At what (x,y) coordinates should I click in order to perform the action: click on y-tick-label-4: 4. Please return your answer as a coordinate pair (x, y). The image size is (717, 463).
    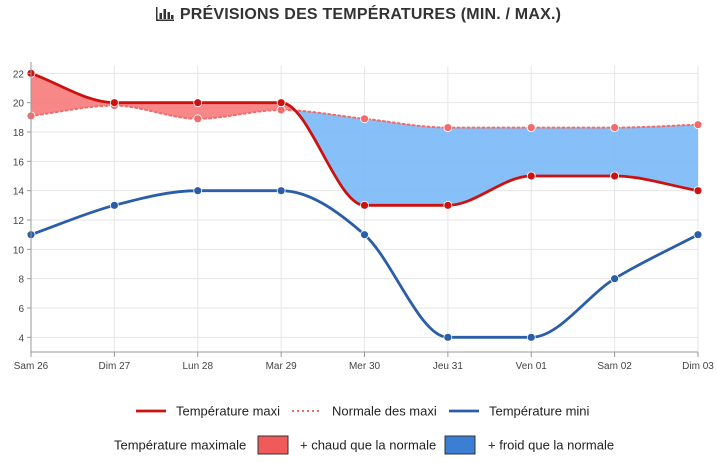
    Looking at the image, I should click on (21, 338).